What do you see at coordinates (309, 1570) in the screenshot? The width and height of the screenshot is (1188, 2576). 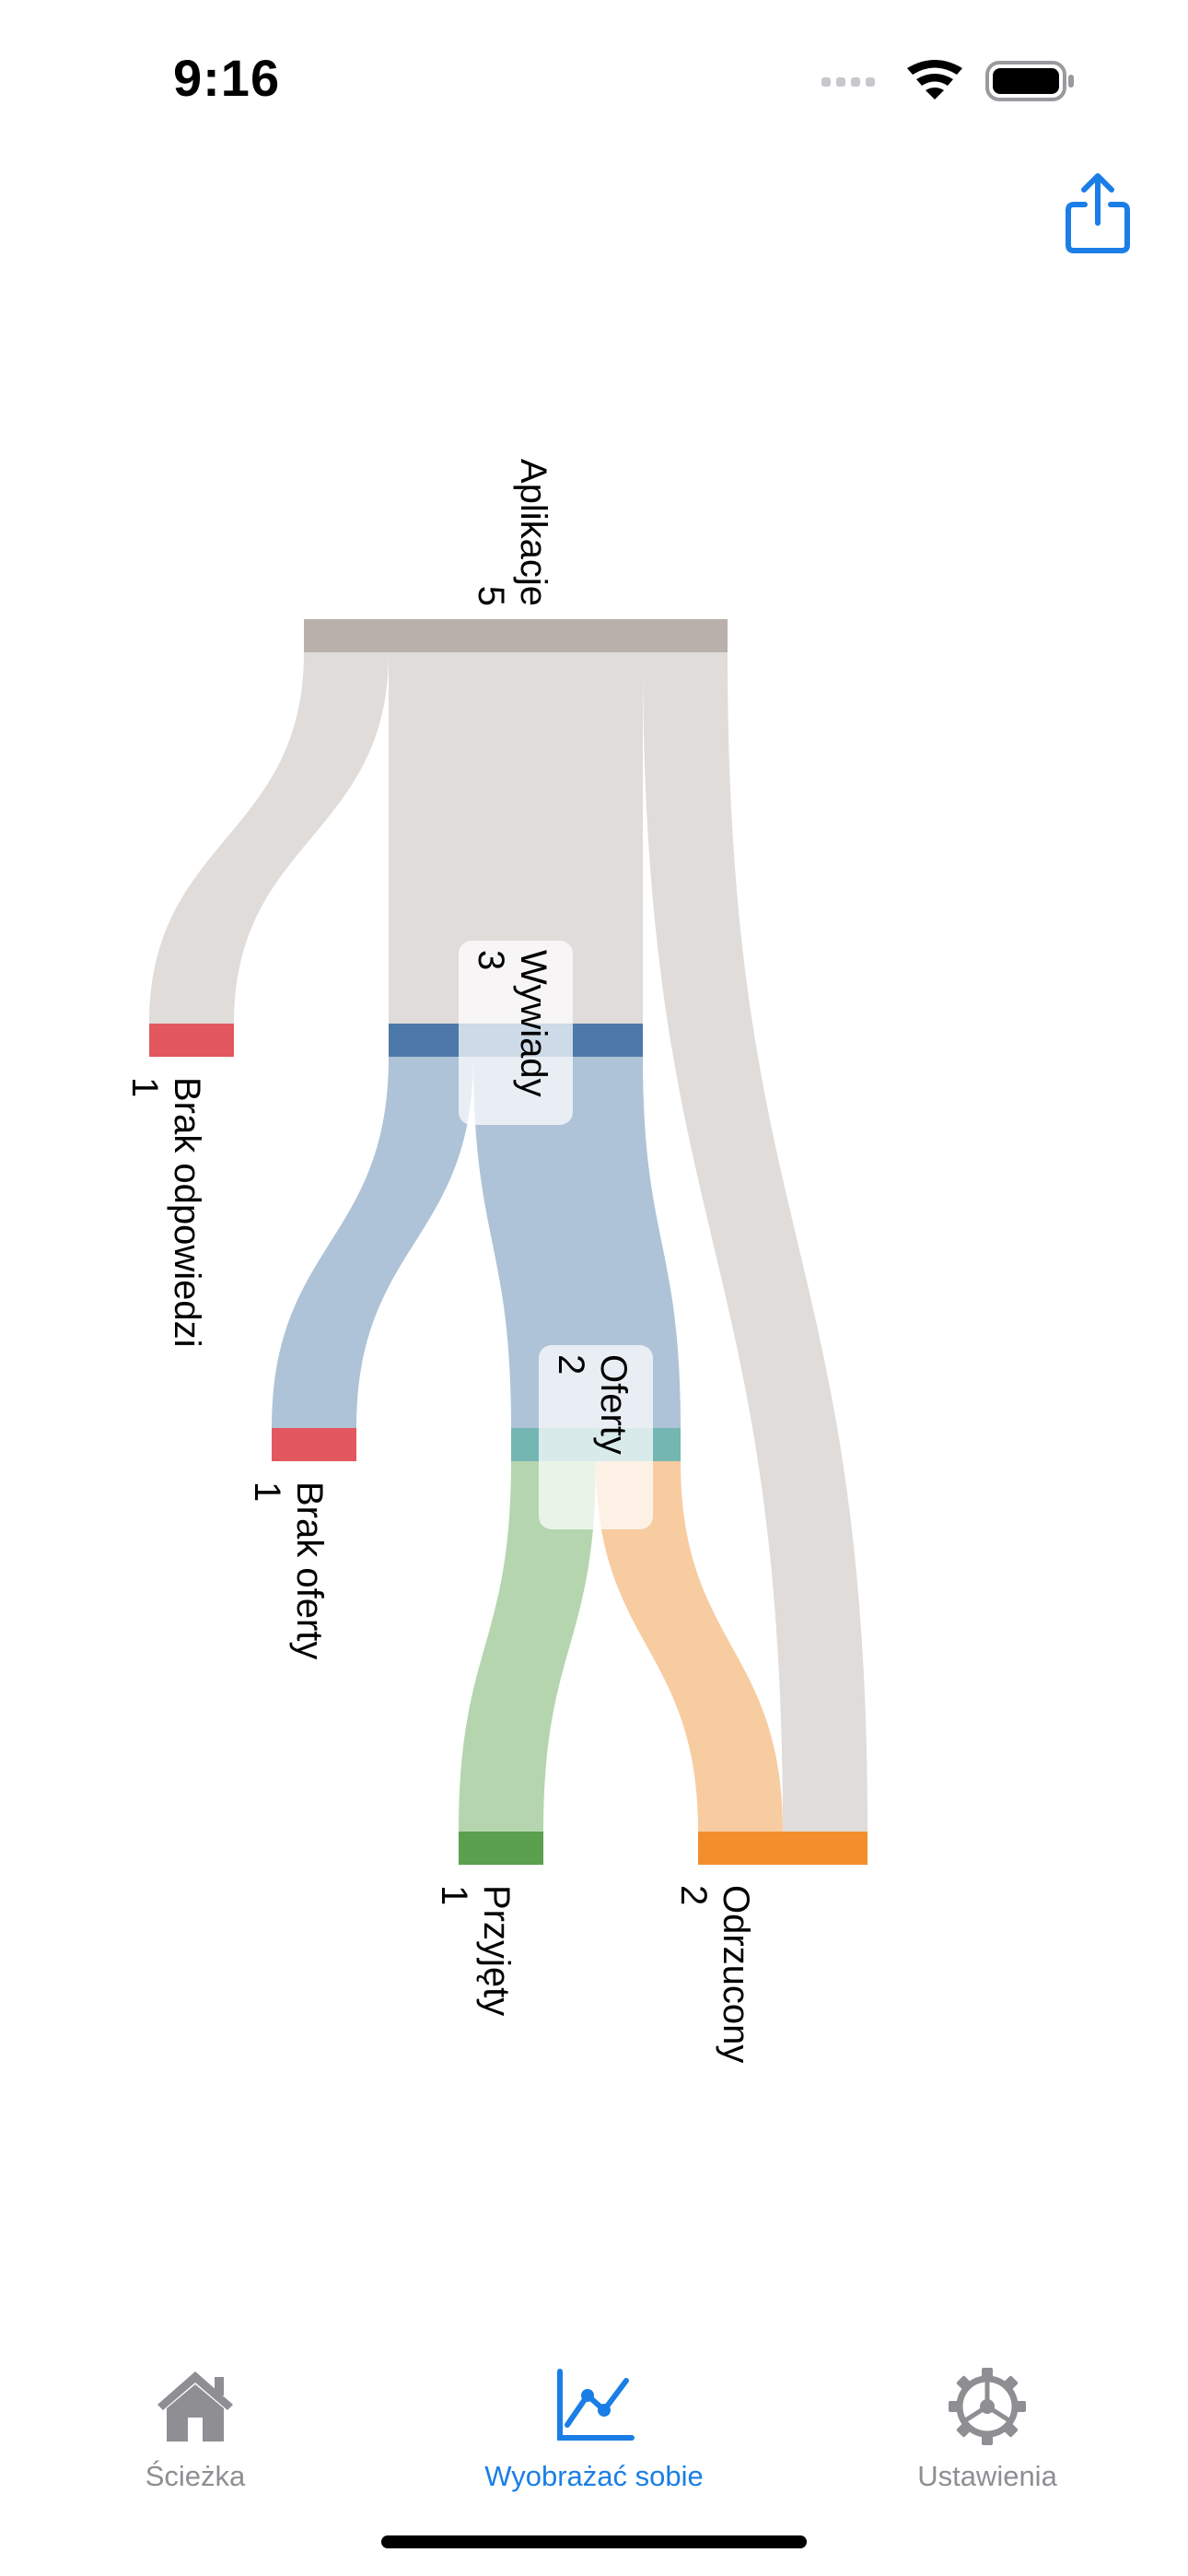 I see `sankey-node-label-no_offer: Brak oferty` at bounding box center [309, 1570].